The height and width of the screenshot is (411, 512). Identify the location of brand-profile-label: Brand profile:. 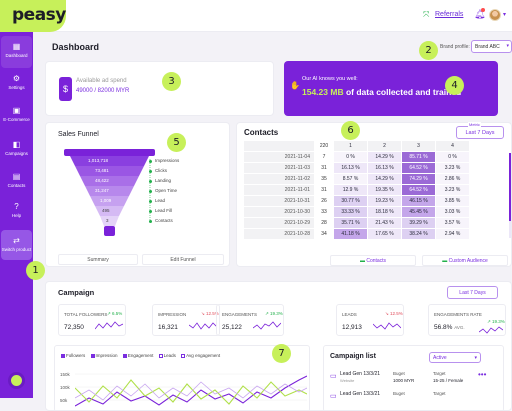
(455, 47).